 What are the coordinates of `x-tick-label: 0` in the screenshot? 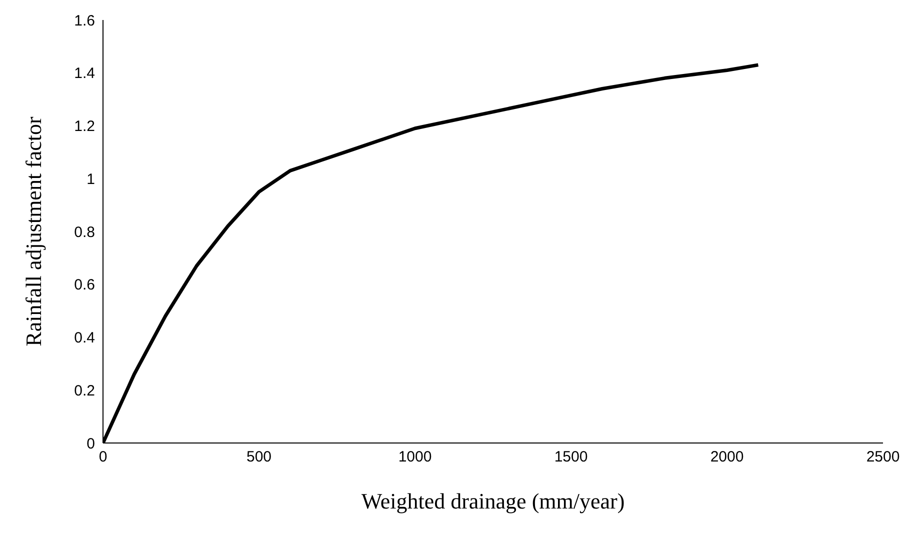 It's located at (103, 457).